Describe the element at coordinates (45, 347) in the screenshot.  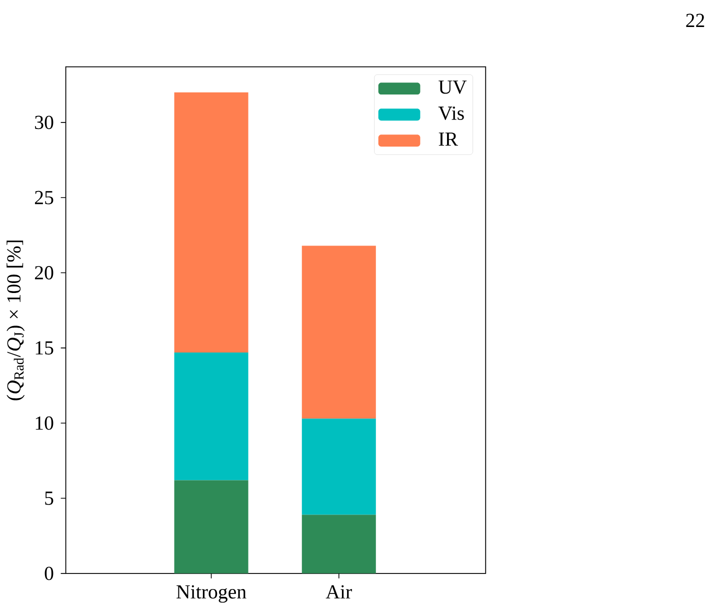
I see `y-tick-label: 15` at that location.